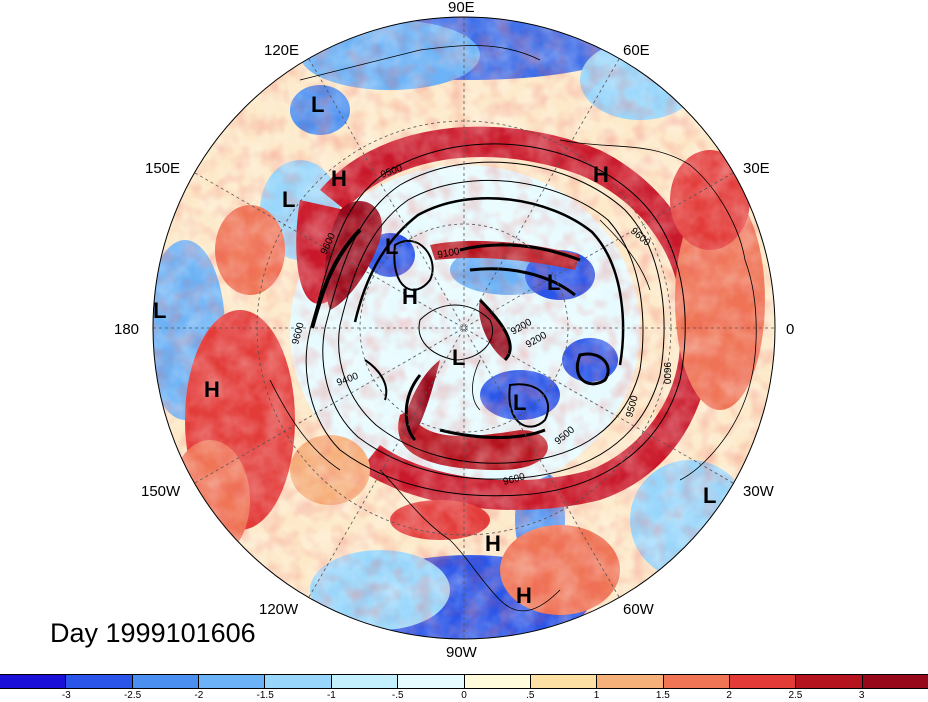 Image resolution: width=928 pixels, height=702 pixels. I want to click on lon-label-150e: 150E, so click(162, 168).